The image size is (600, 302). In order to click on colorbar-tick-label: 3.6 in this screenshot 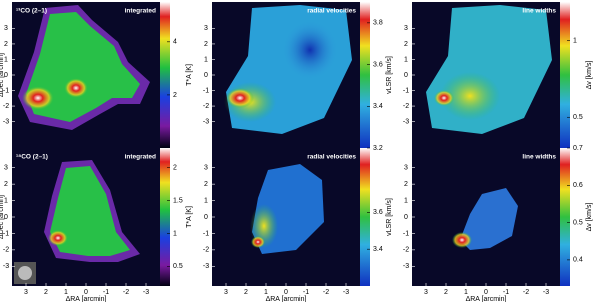, I will do `click(378, 212)`.